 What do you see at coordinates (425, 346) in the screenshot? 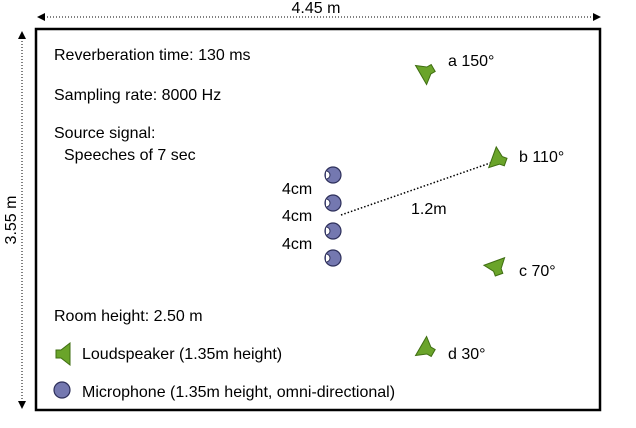
I see `loudspeaker-d-icon` at bounding box center [425, 346].